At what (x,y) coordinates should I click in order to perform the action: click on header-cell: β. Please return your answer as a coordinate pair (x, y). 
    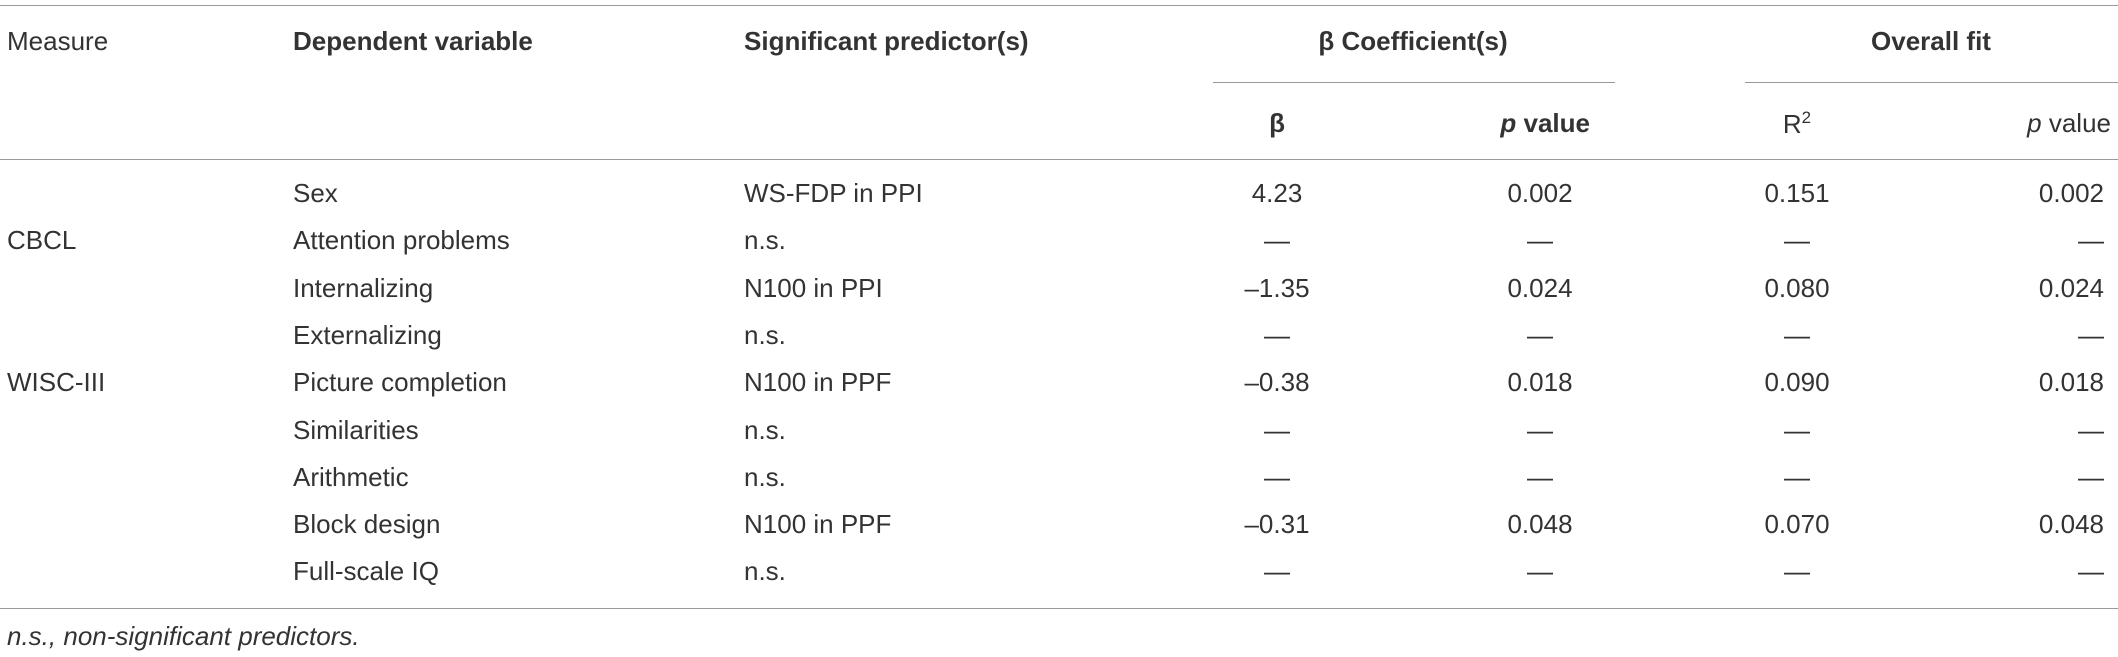
    Looking at the image, I should click on (1277, 123).